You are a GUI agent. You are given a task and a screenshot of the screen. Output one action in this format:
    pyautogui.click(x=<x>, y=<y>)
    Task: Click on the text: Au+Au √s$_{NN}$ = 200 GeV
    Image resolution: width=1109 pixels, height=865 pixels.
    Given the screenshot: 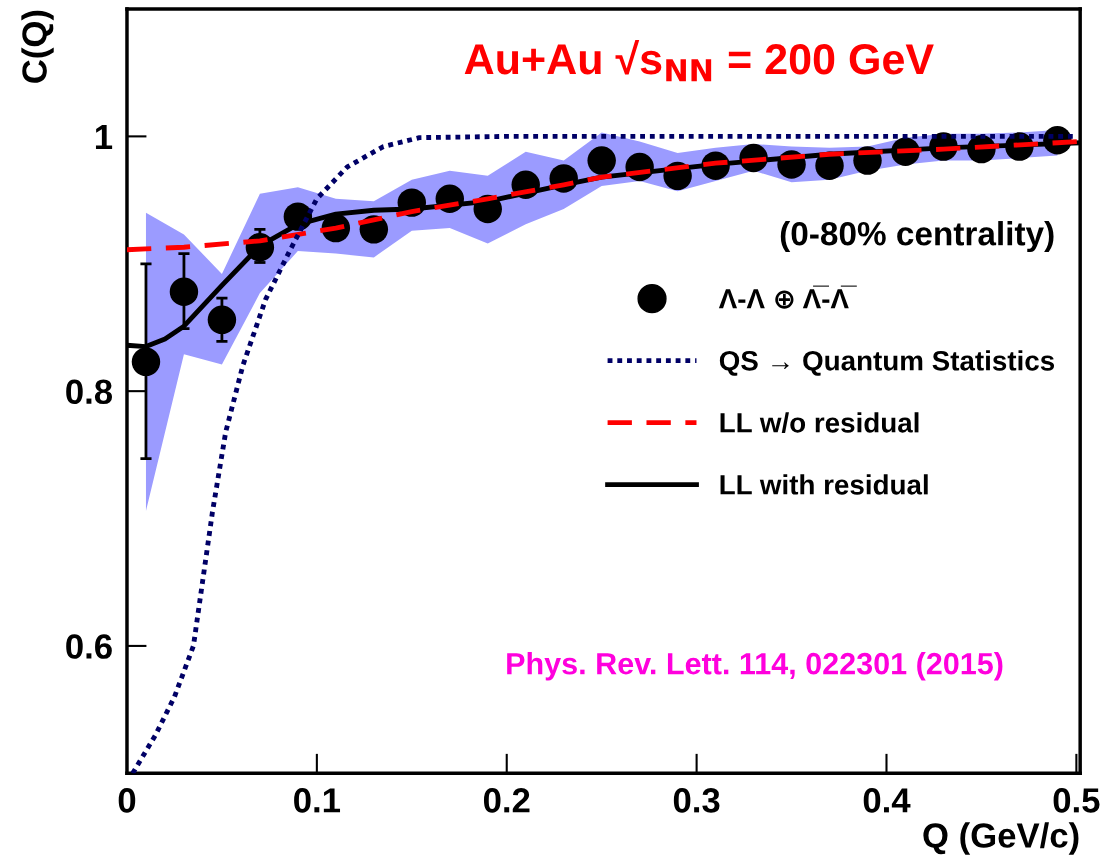 What is the action you would take?
    pyautogui.click(x=699, y=61)
    